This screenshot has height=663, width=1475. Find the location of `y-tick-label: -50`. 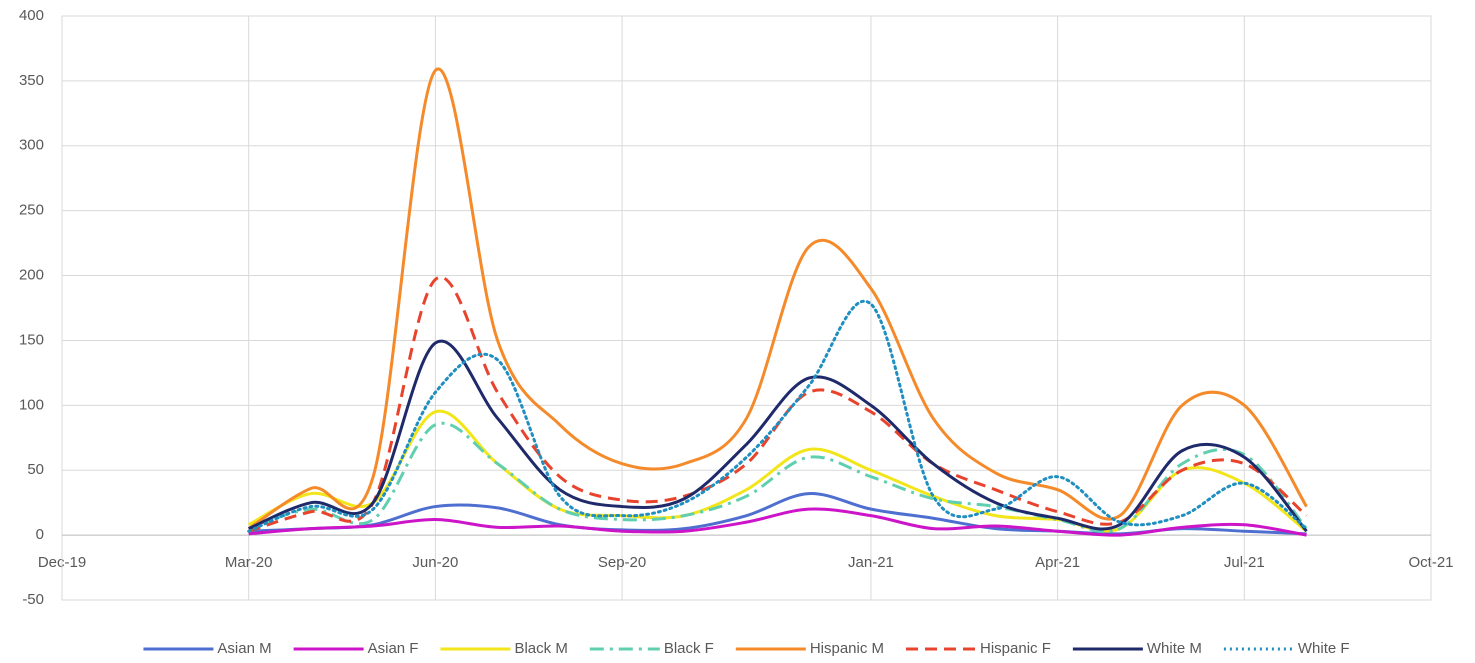

y-tick-label: -50 is located at coordinates (33, 599).